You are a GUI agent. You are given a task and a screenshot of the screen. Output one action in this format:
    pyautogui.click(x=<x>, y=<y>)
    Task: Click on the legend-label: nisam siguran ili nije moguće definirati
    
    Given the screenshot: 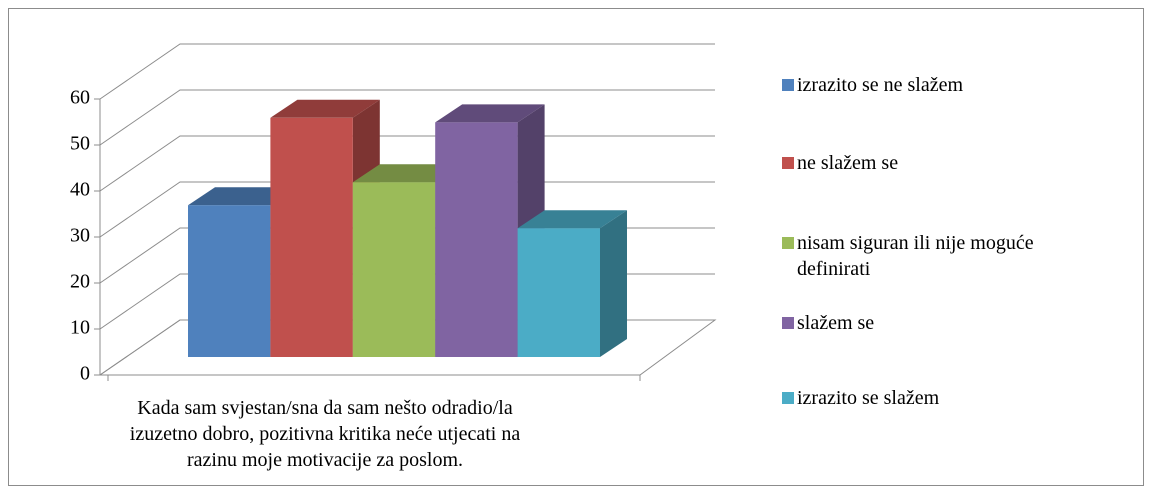 What is the action you would take?
    pyautogui.click(x=915, y=256)
    